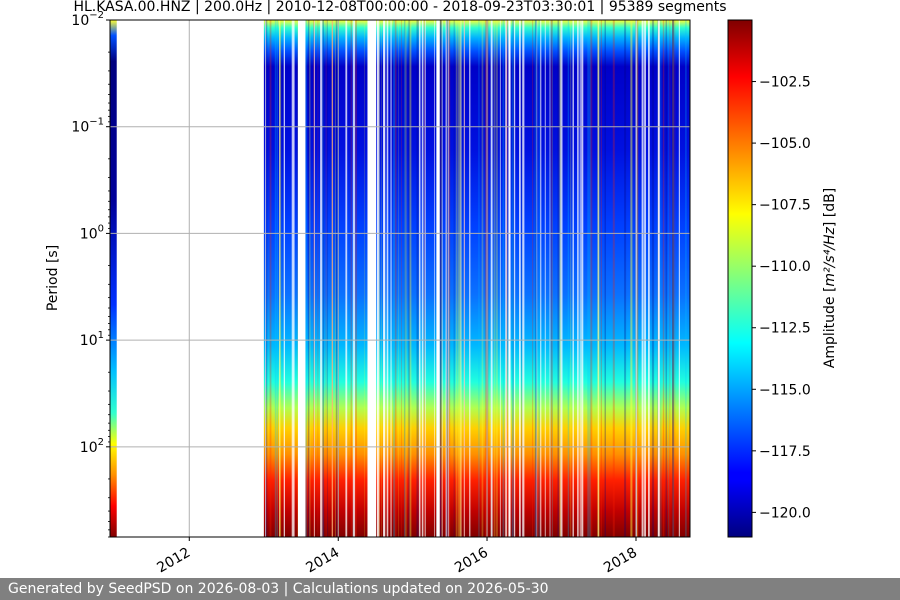  Describe the element at coordinates (397, 556) in the screenshot. I see `x-axis: 2012 2014 2016 2018` at that location.